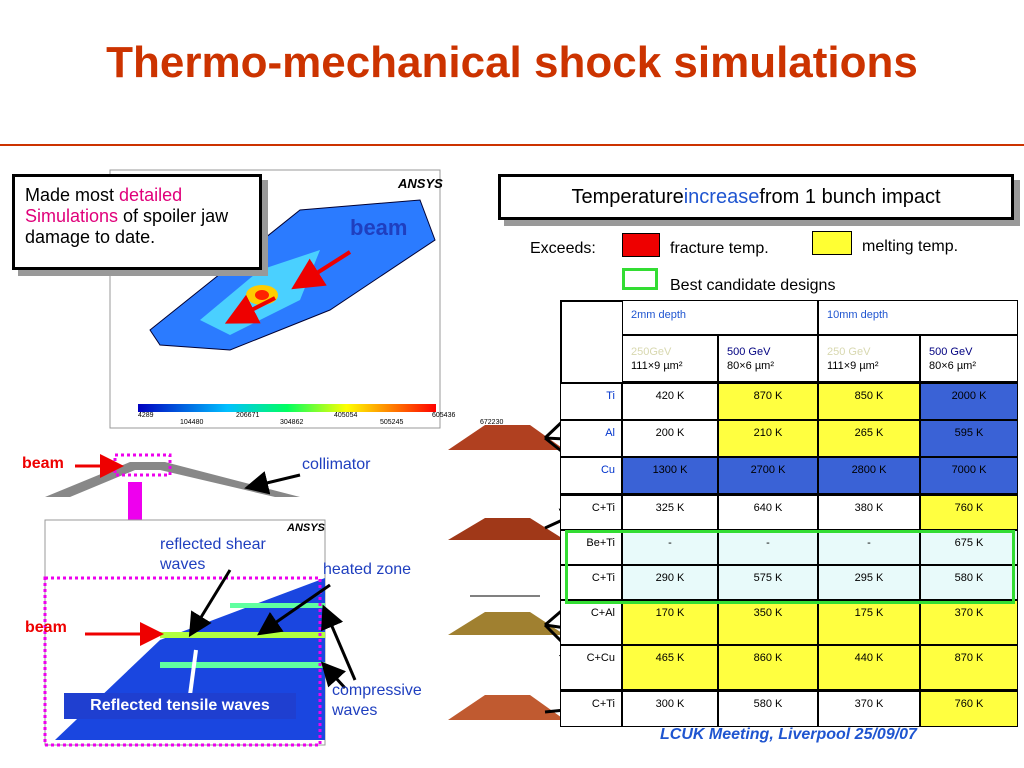  What do you see at coordinates (768, 613) in the screenshot?
I see `temperature-cell-text: 350 K` at bounding box center [768, 613].